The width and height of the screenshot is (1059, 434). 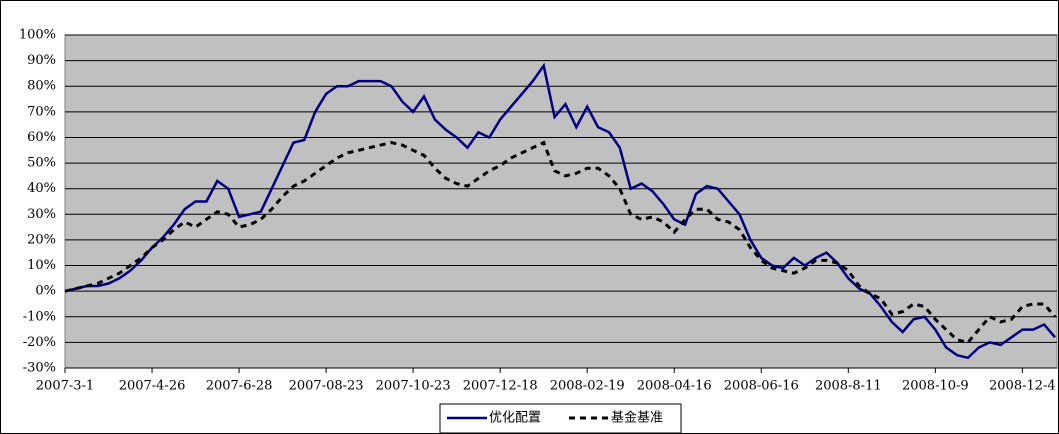 What do you see at coordinates (848, 386) in the screenshot?
I see `x-tick-label: 2008-8-11` at bounding box center [848, 386].